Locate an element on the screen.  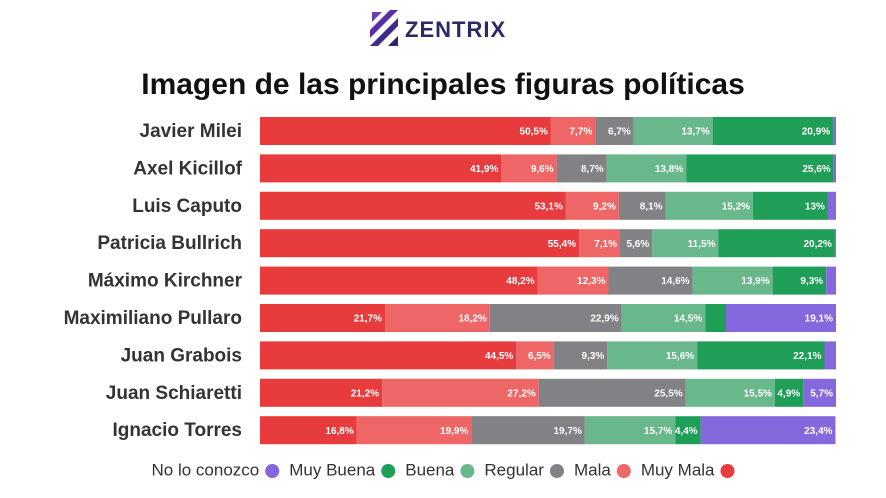
legend-label: No lo conozco is located at coordinates (206, 469).